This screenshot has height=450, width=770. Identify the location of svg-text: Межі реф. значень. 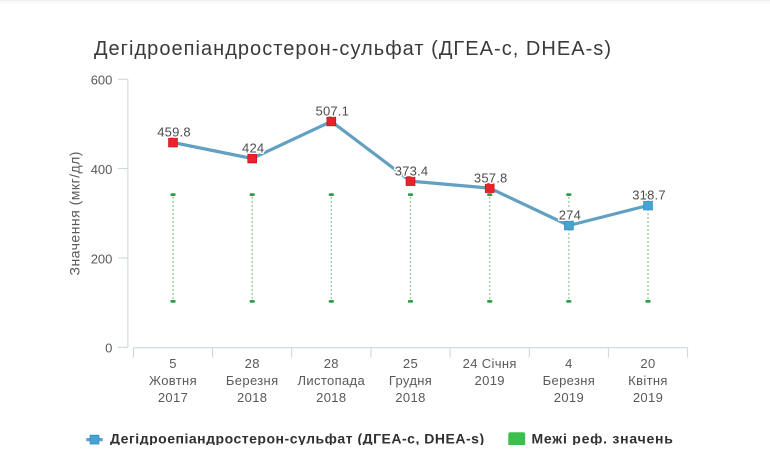
(603, 438).